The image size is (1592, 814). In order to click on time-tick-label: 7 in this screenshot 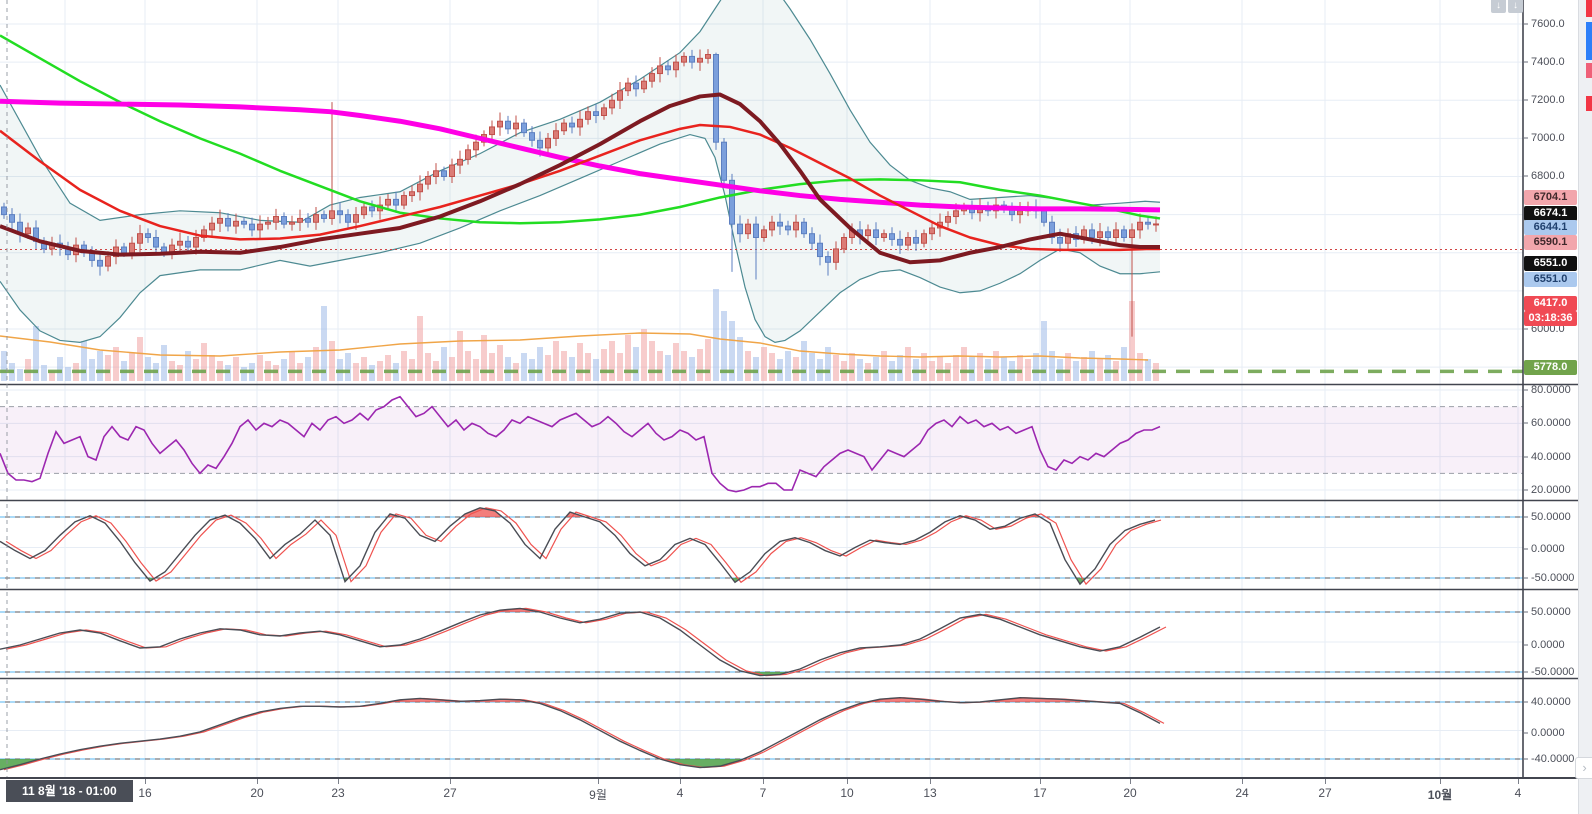, I will do `click(763, 793)`.